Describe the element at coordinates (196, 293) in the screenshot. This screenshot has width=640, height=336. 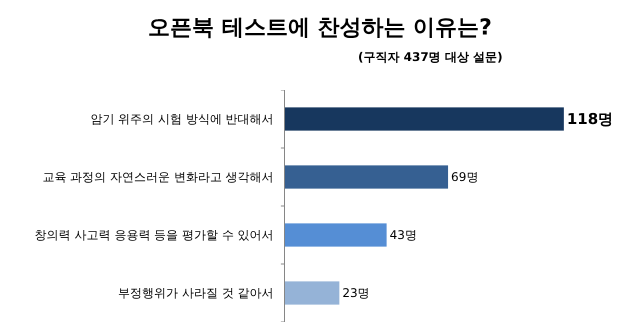
I see `y-tick-label: 부정행위가 사라질 것 같아서` at that location.